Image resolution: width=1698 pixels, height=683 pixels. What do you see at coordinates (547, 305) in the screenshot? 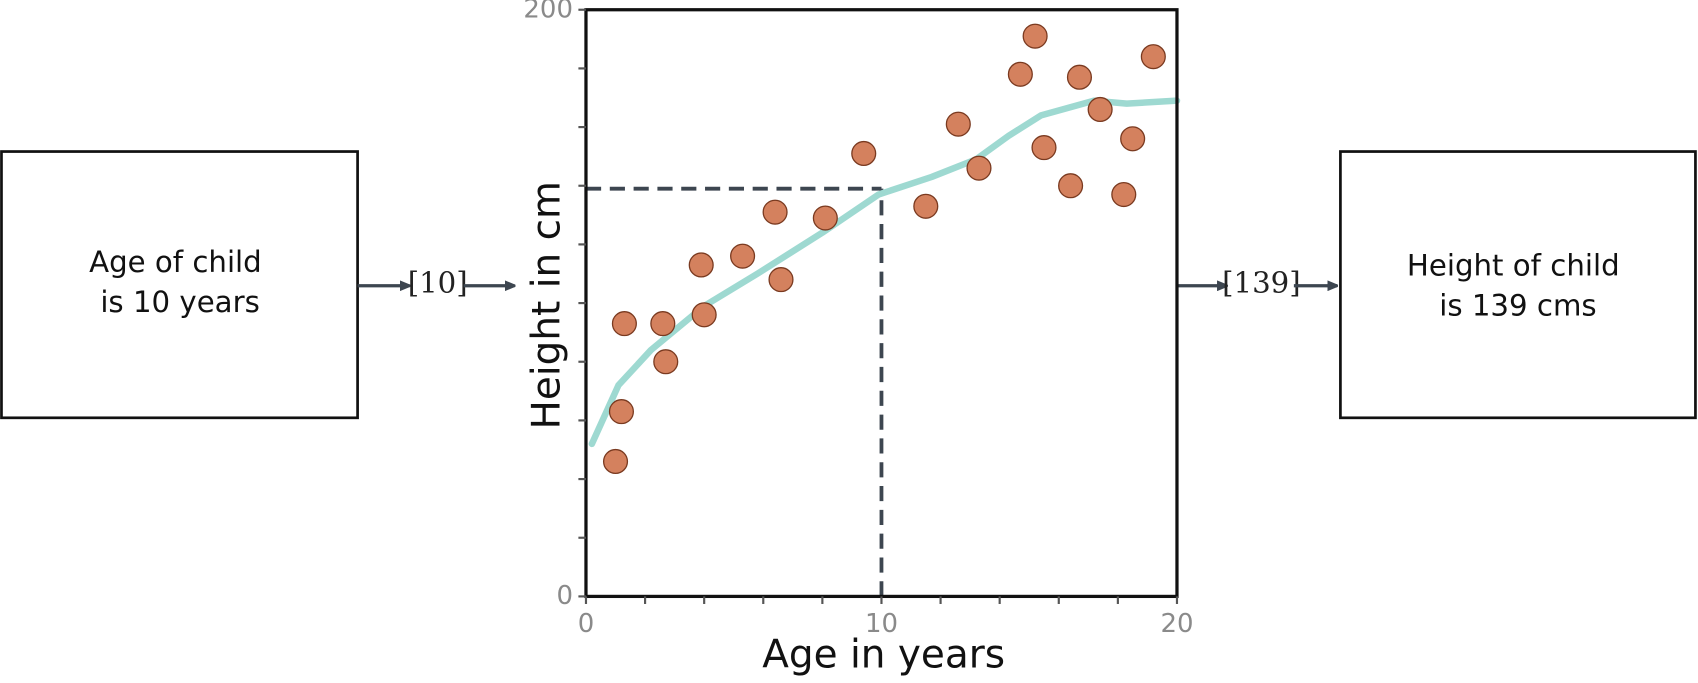
I see `y-axis-label: Height in cm` at bounding box center [547, 305].